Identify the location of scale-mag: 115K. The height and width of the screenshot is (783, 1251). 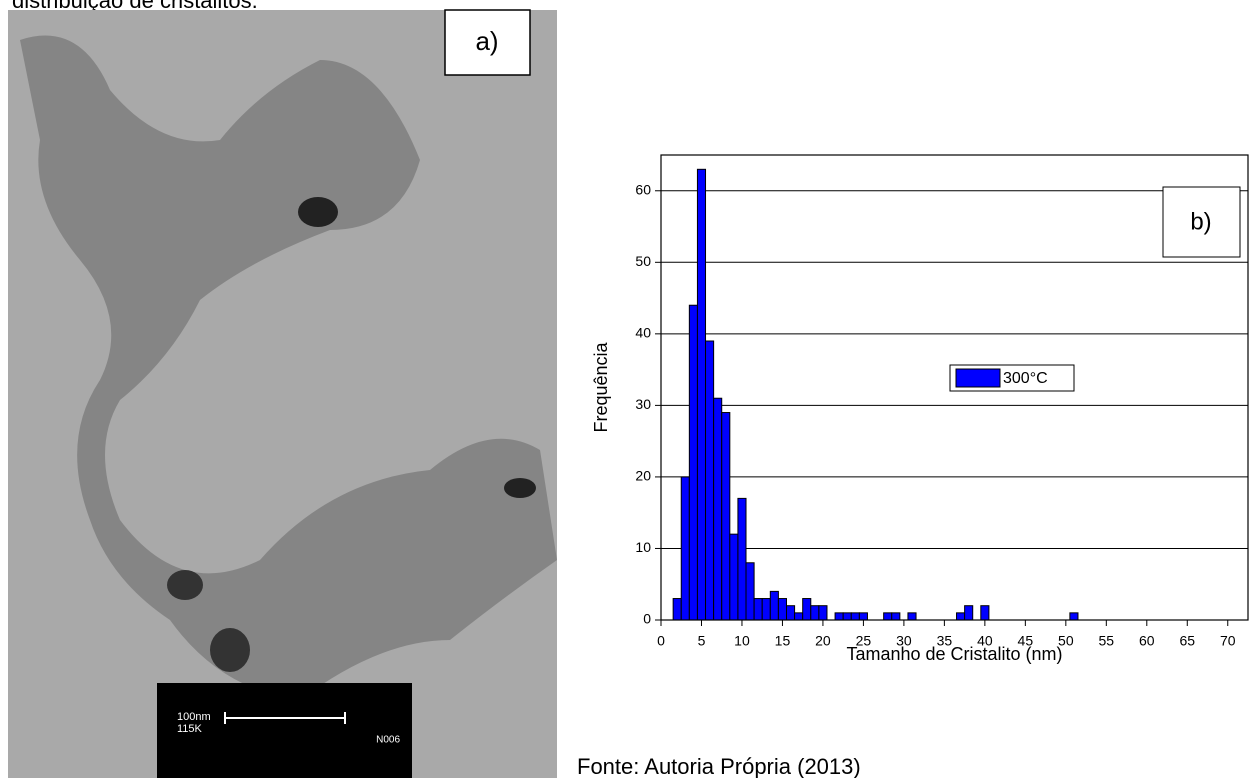
(190, 729).